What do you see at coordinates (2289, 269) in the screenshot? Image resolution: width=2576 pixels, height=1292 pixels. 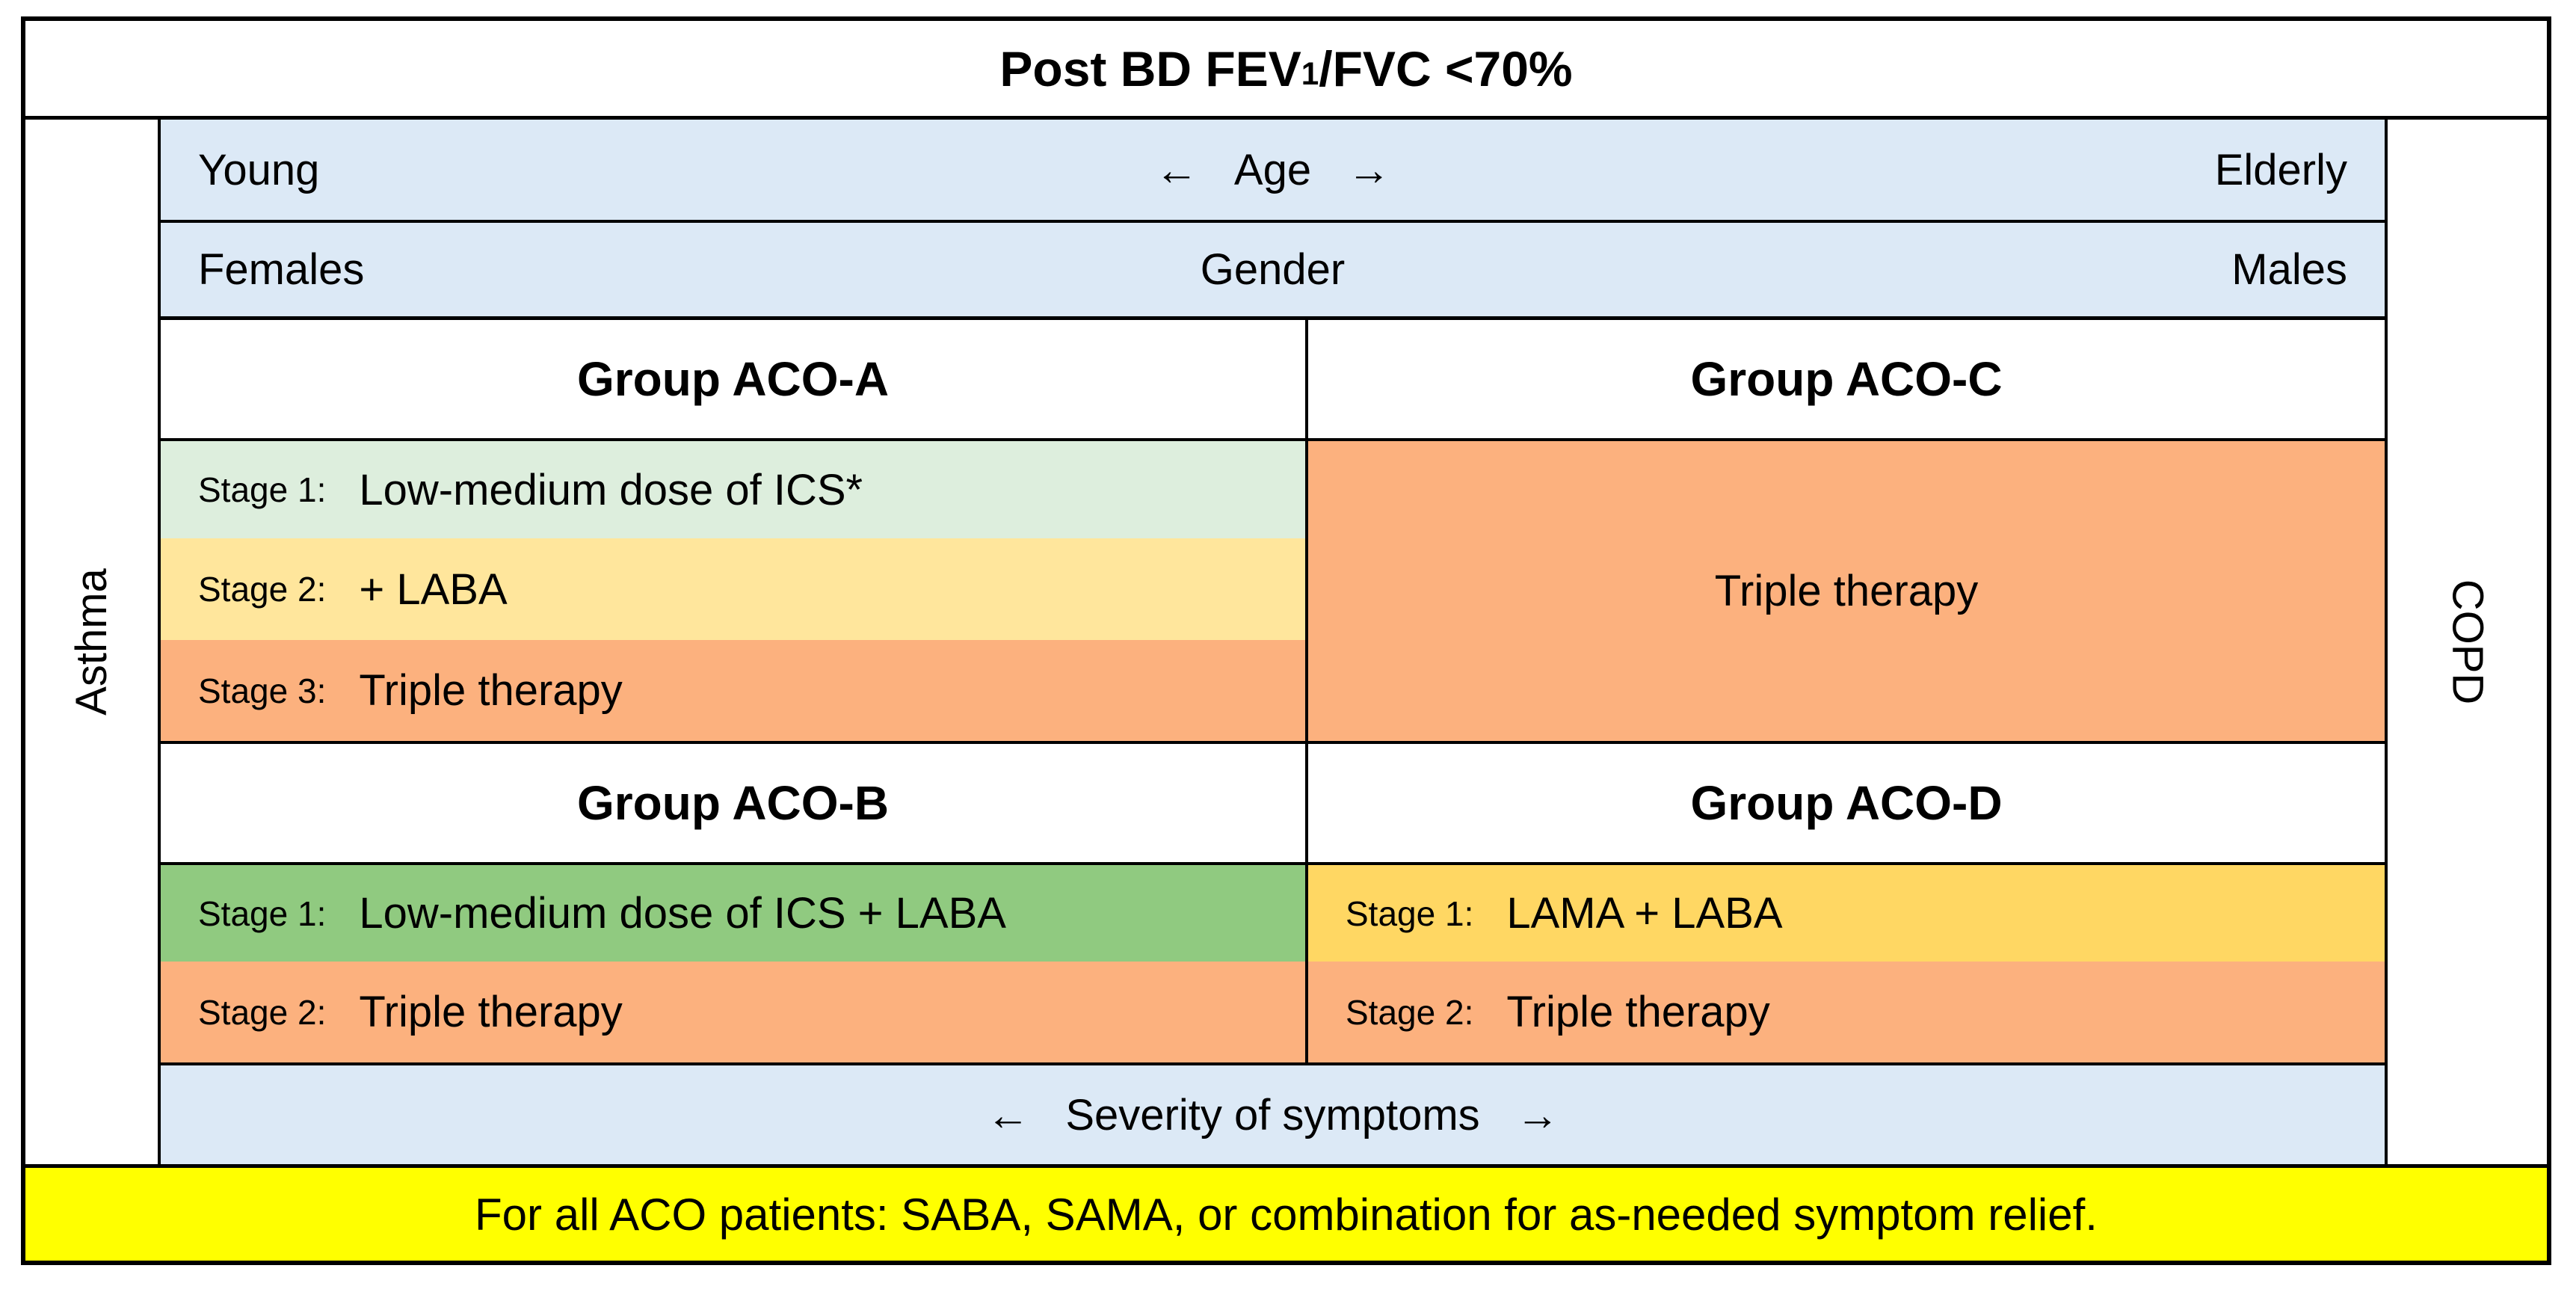 I see `gender-right-label: Males` at bounding box center [2289, 269].